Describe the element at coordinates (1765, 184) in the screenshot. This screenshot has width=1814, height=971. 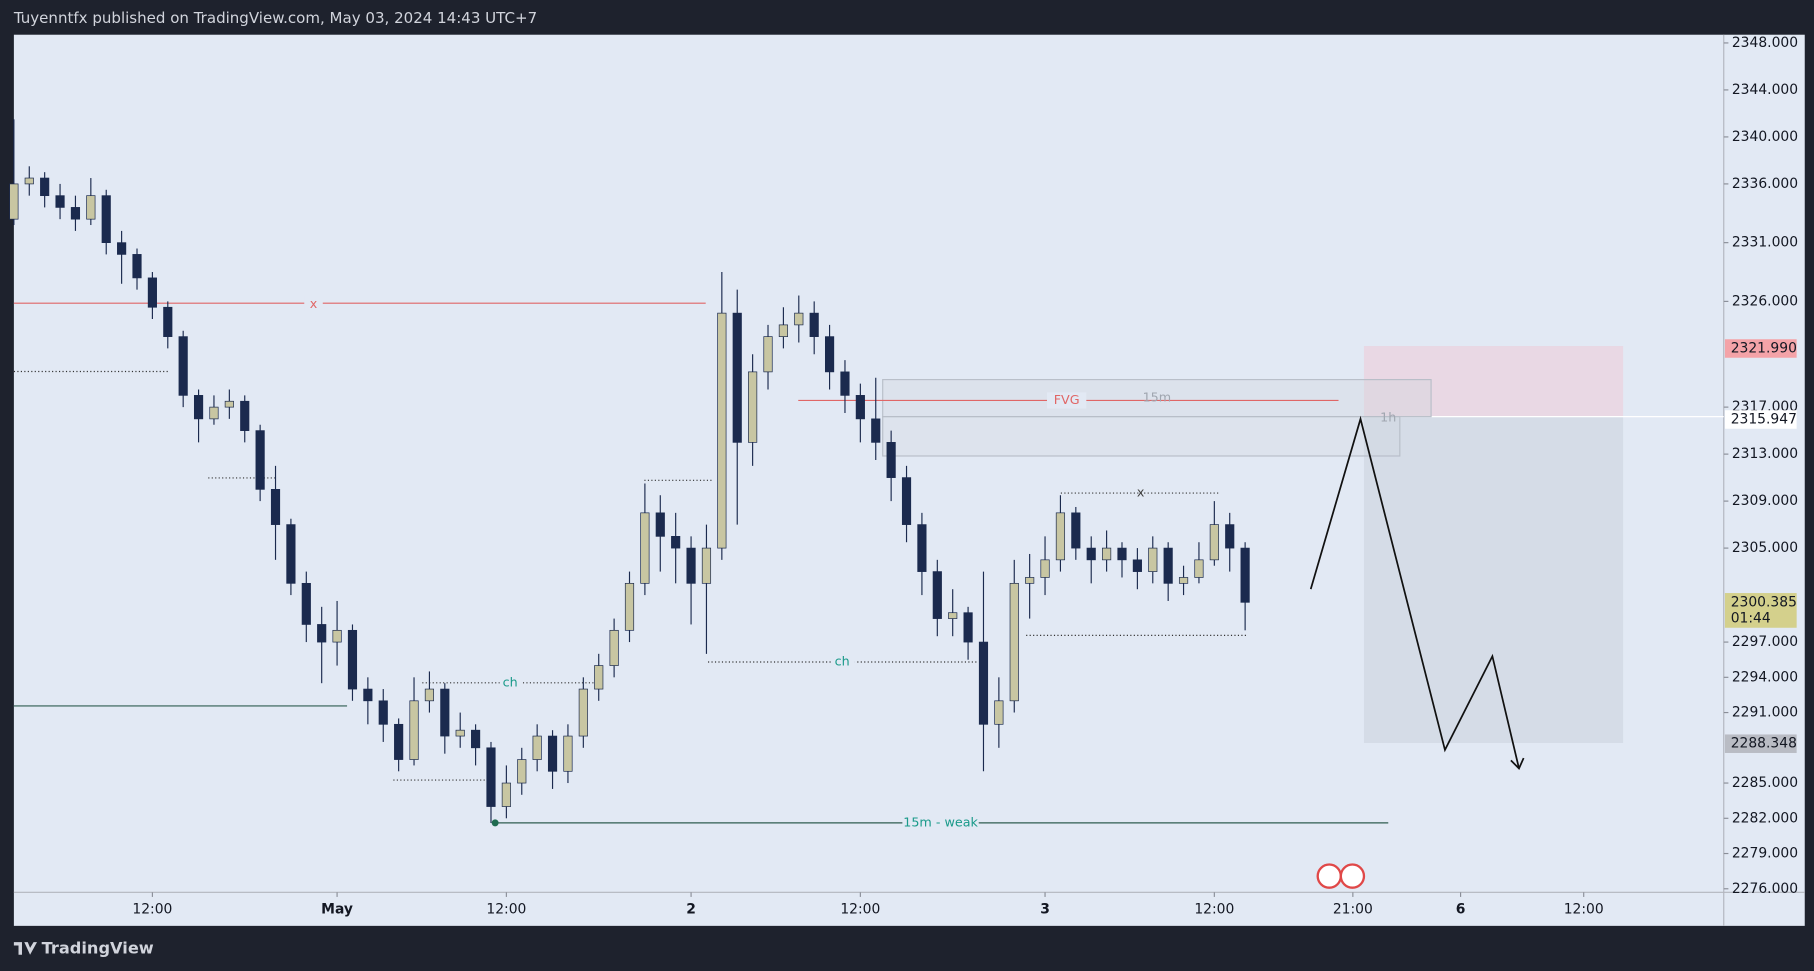
I see `y-tick-label: 2336.000` at that location.